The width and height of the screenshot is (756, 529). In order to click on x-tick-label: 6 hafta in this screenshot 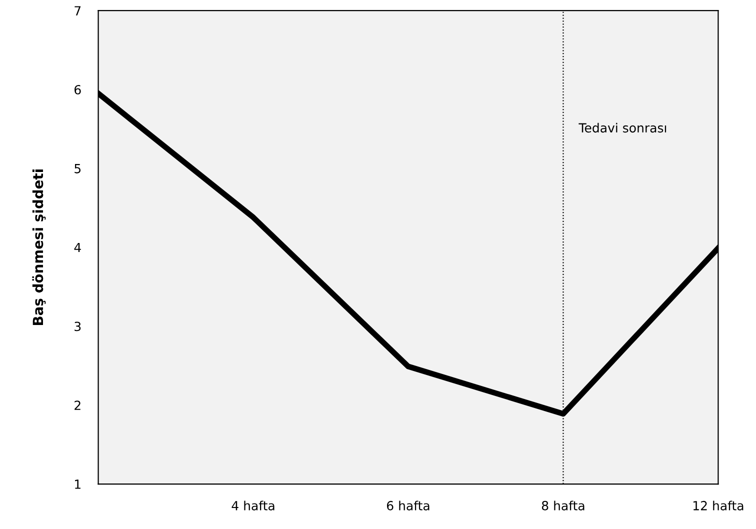, I will do `click(408, 505)`.